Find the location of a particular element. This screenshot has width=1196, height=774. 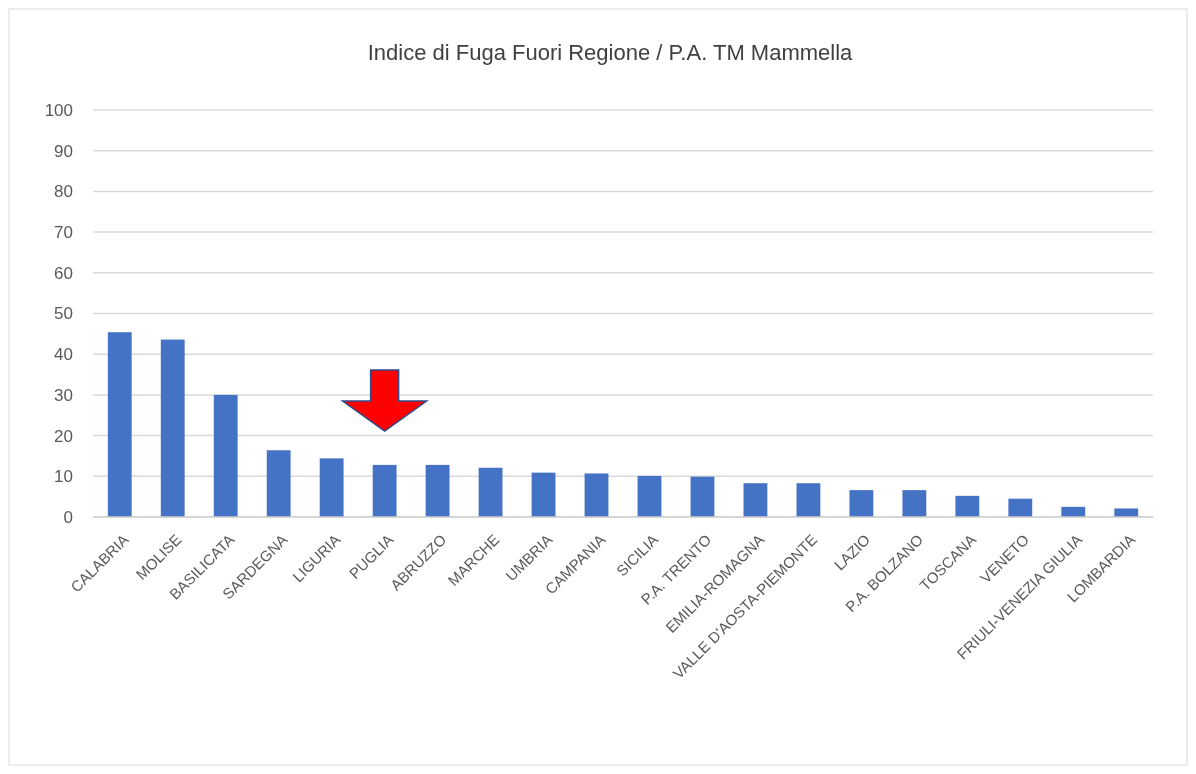

y-tick-label: 70 is located at coordinates (63, 233).